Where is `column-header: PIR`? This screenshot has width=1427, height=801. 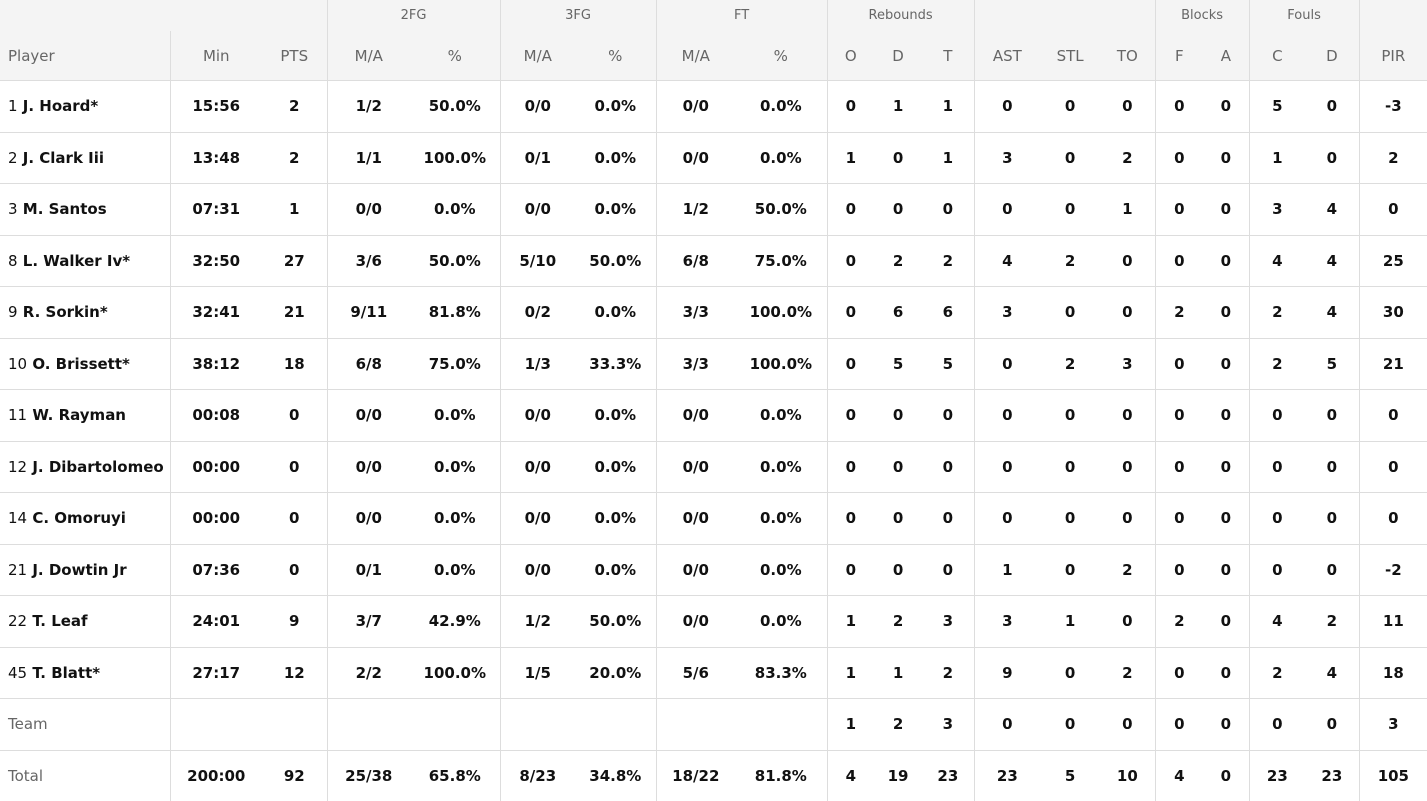 column-header: PIR is located at coordinates (1392, 56).